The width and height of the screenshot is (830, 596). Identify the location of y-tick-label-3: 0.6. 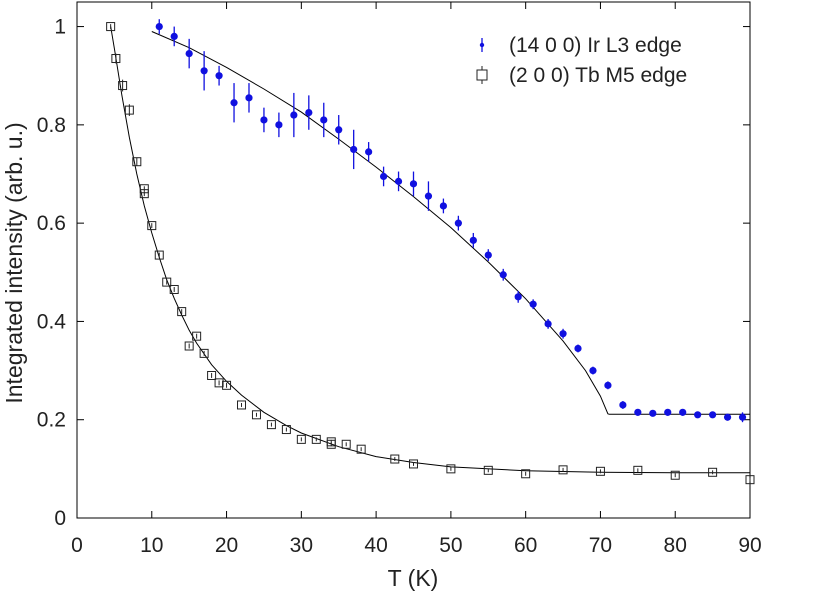
(51, 223).